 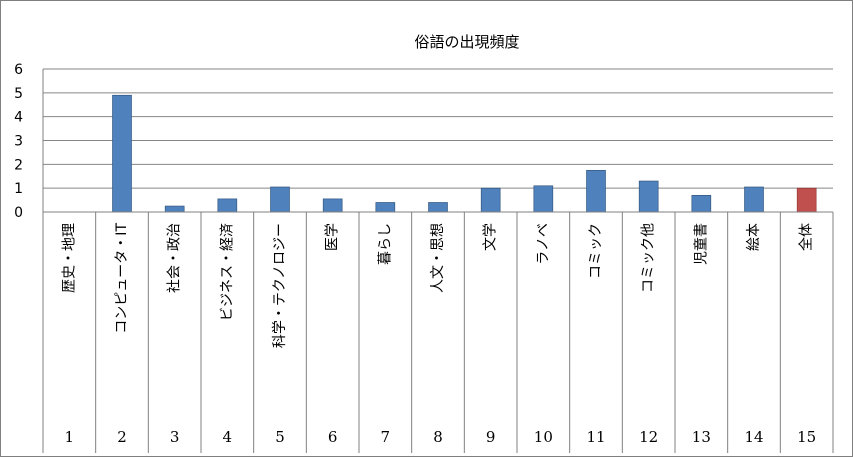 I want to click on category-label: ビジネス・経済, so click(x=227, y=272).